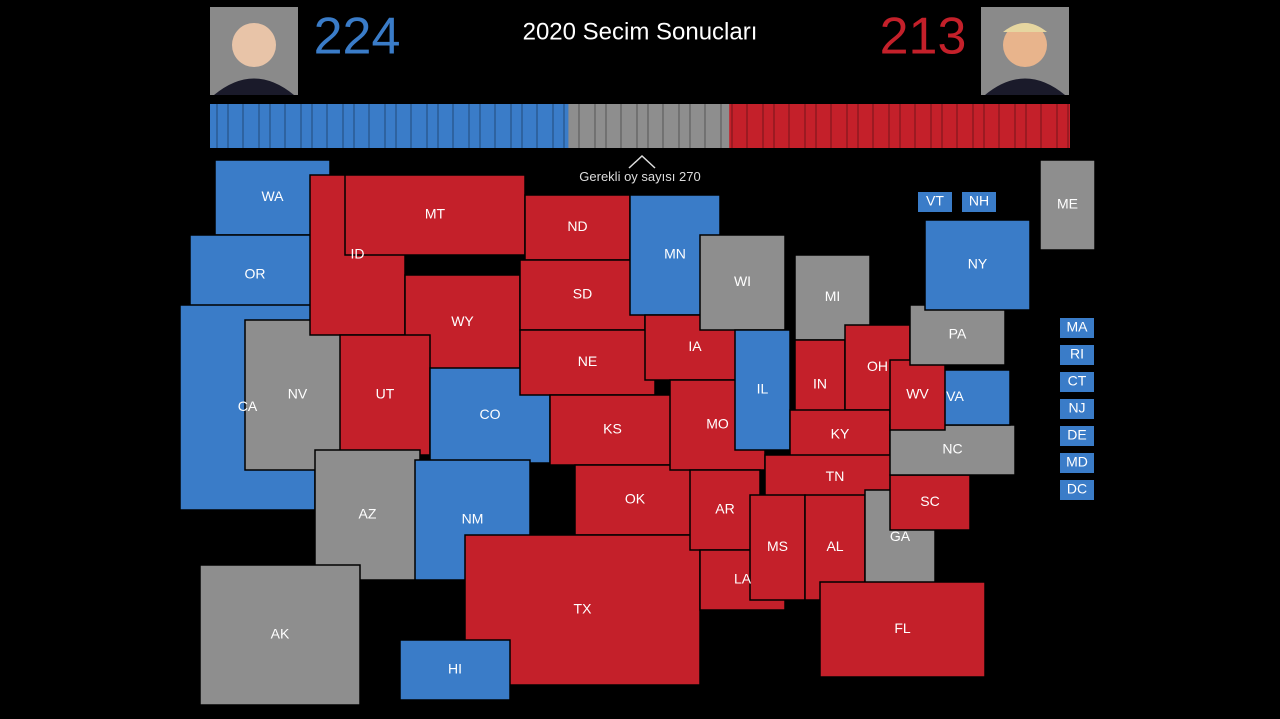  I want to click on state-label: CO, so click(490, 414).